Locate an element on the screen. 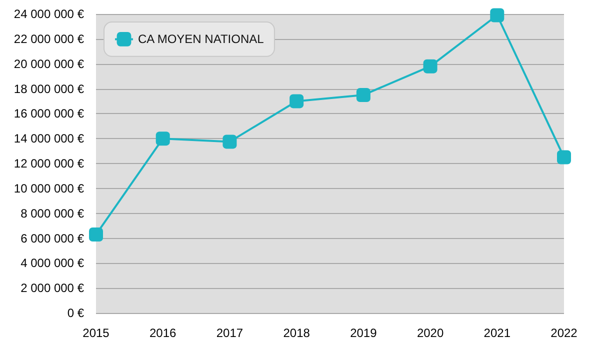 The width and height of the screenshot is (600, 350). y-tick-label: 24 000 000 € is located at coordinates (49, 14).